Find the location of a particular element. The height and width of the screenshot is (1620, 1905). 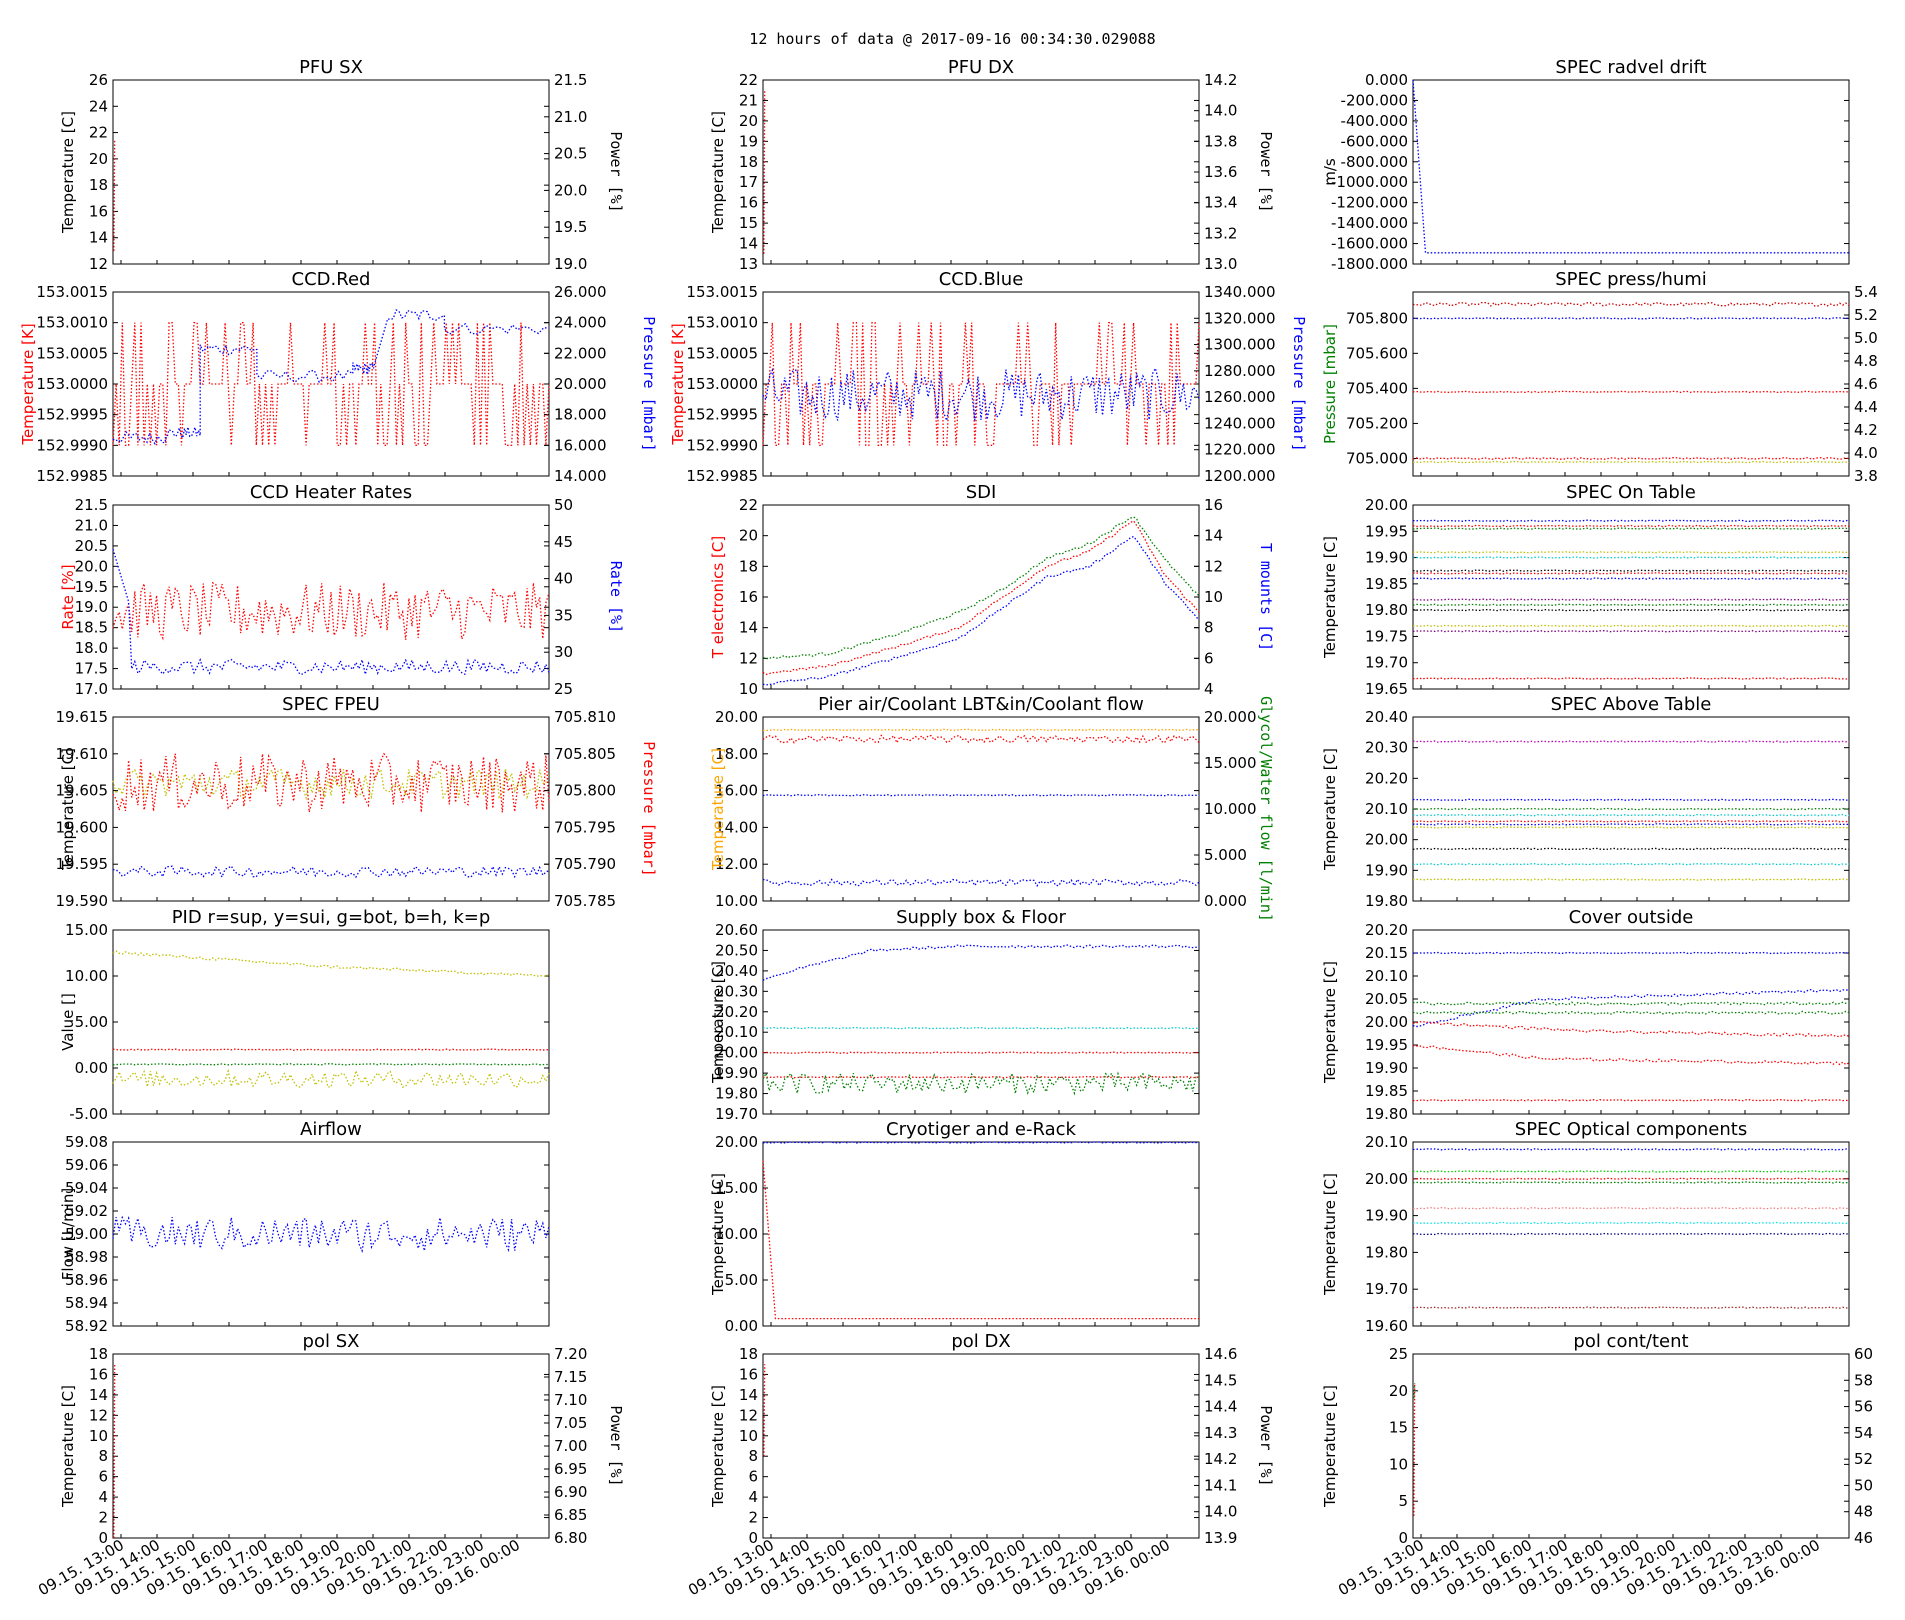

y2-tick-label: 705.795 is located at coordinates (585, 827).